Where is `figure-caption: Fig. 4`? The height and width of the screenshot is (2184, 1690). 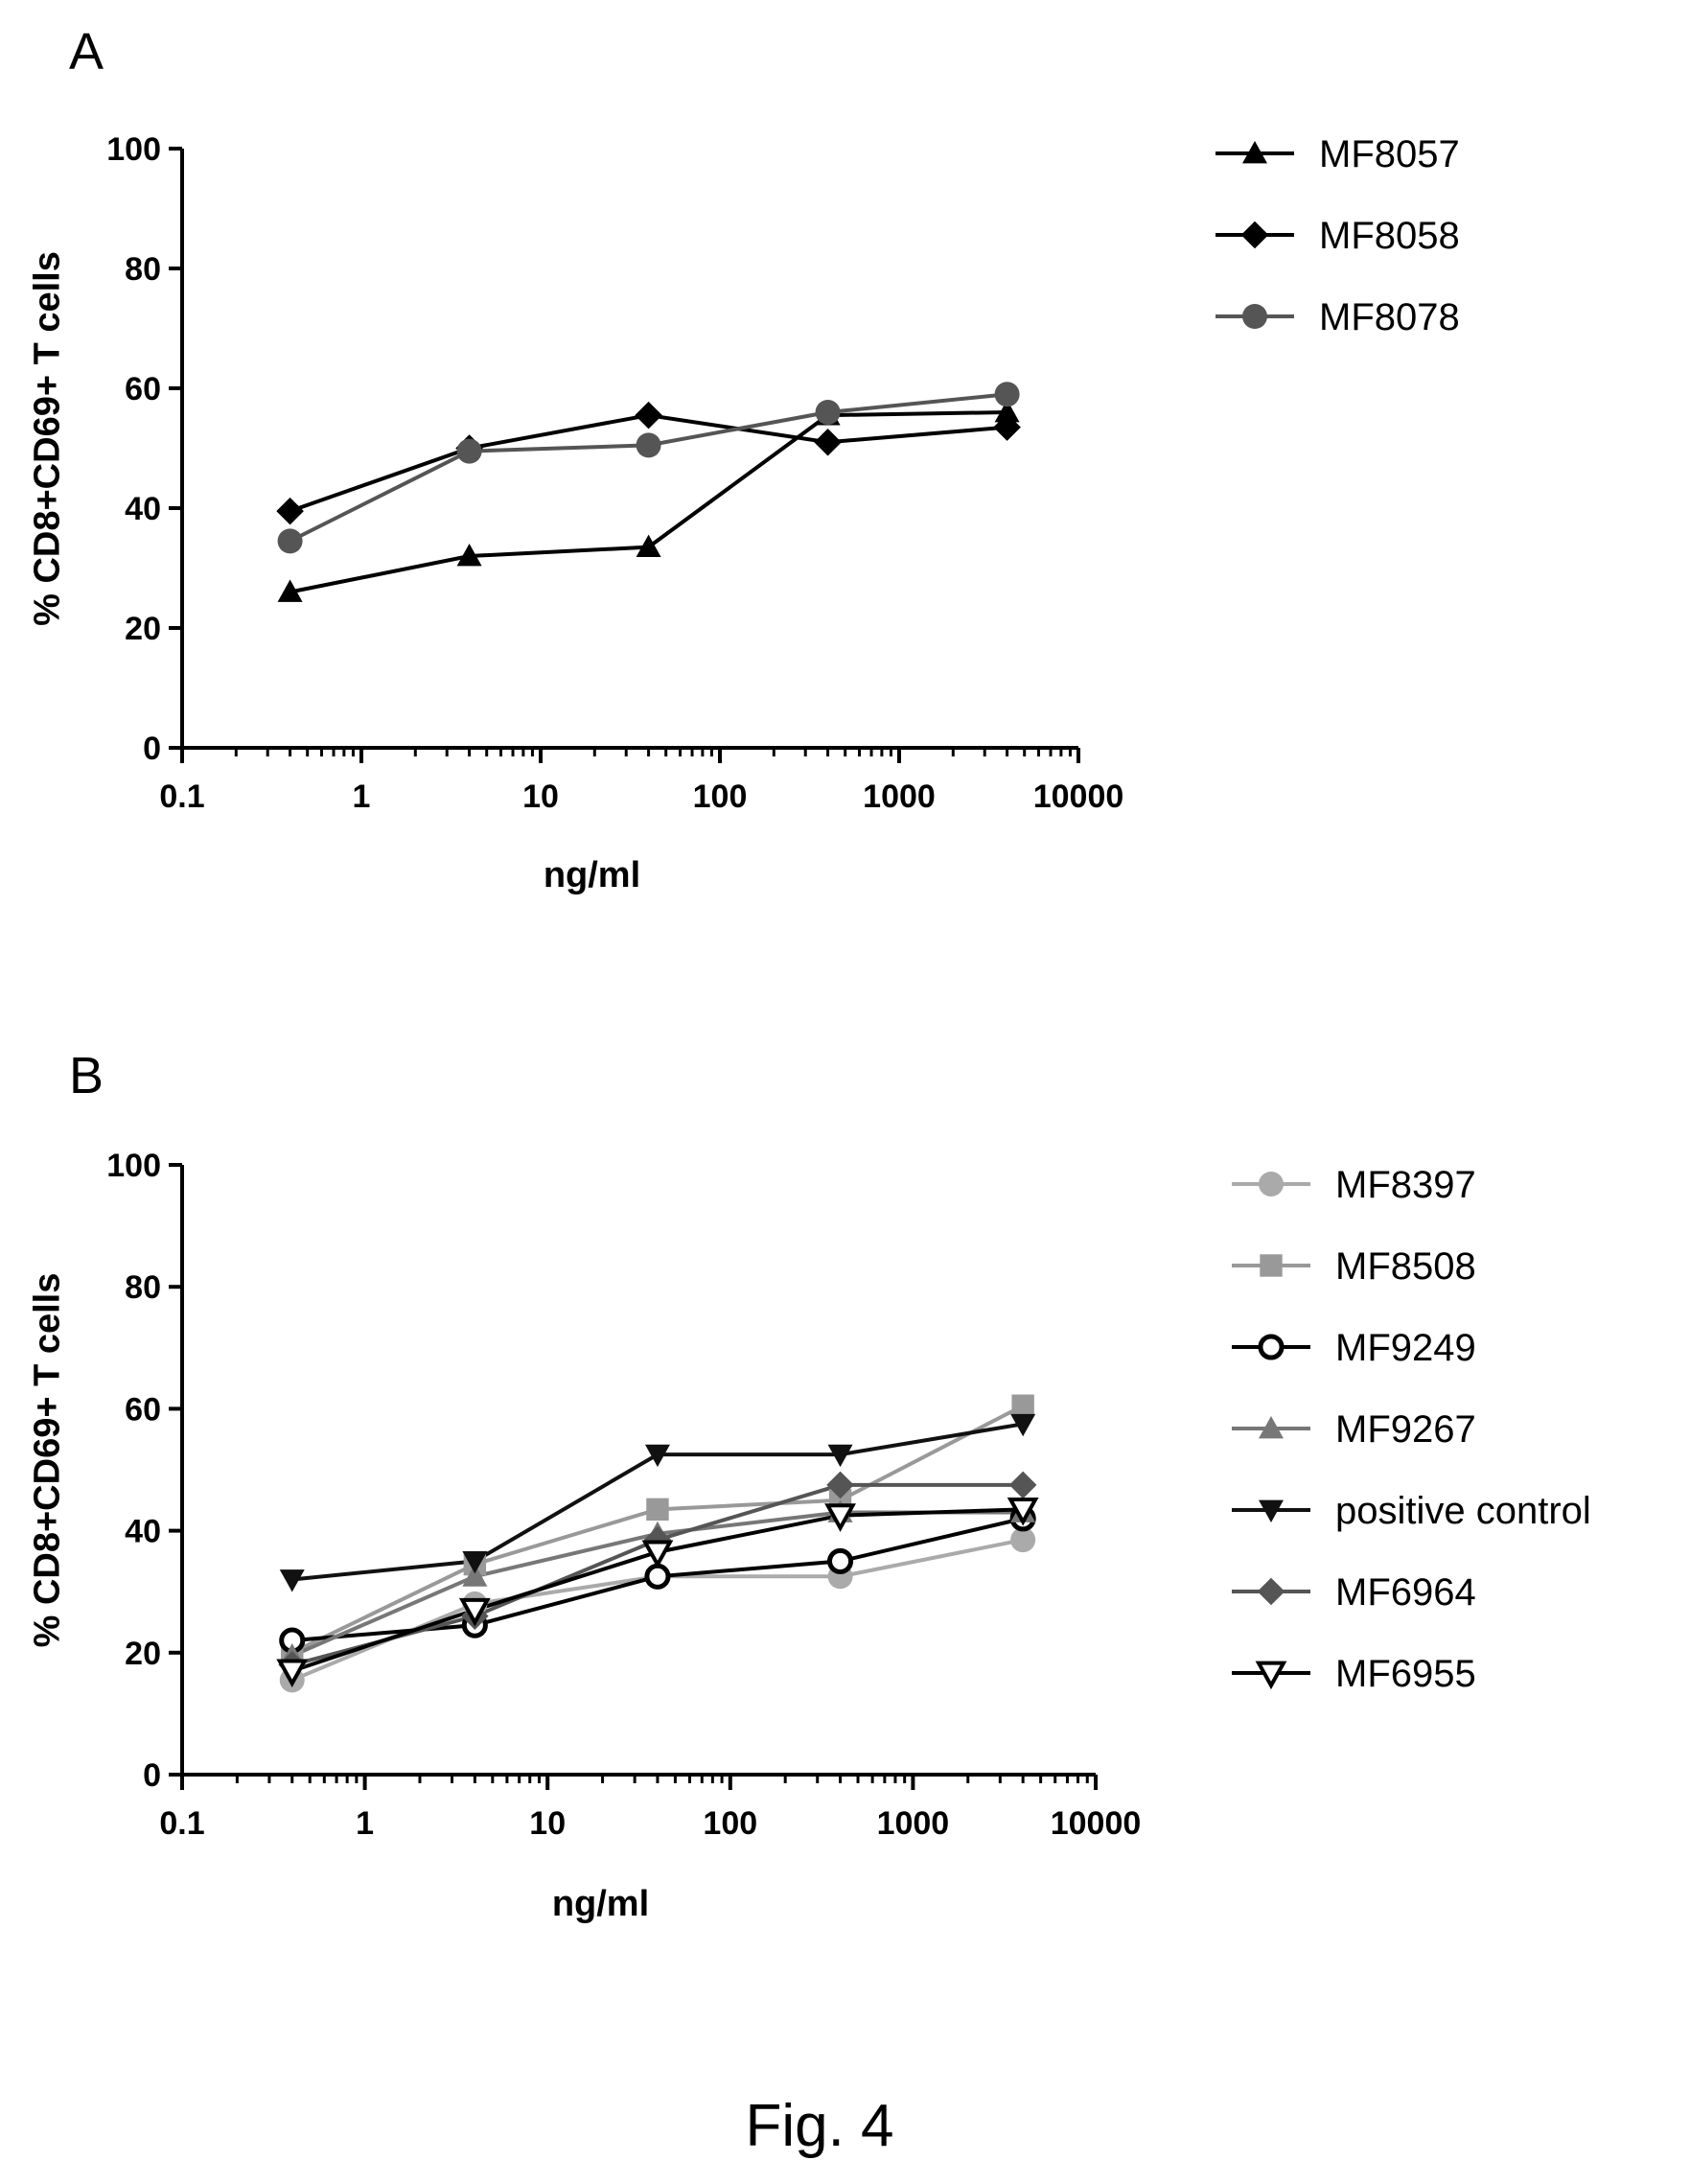 figure-caption: Fig. 4 is located at coordinates (819, 2126).